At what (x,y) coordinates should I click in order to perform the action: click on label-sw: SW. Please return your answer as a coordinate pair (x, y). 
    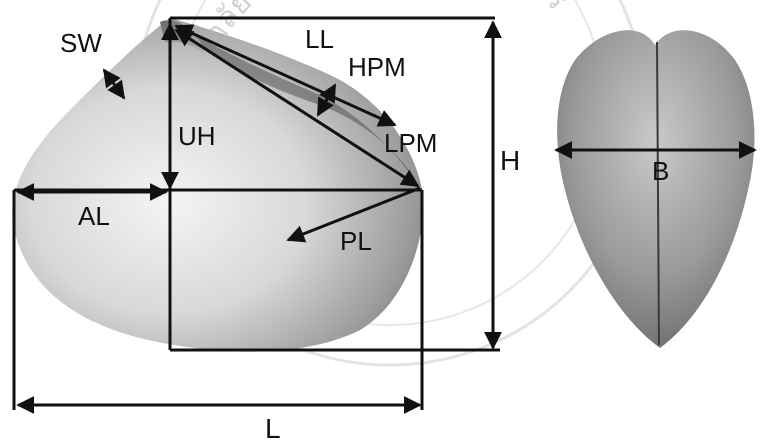
    Looking at the image, I should click on (81, 43).